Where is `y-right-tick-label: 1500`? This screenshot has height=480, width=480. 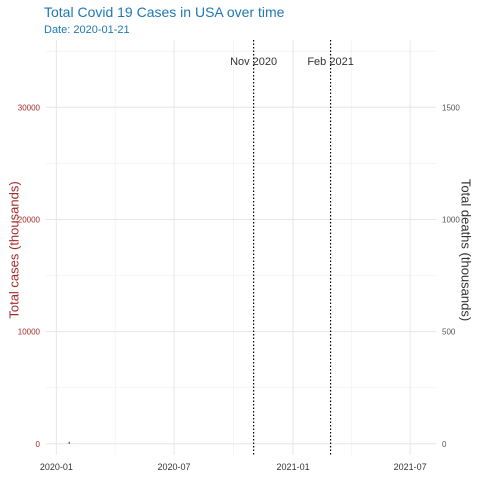
y-right-tick-label: 1500 is located at coordinates (451, 107).